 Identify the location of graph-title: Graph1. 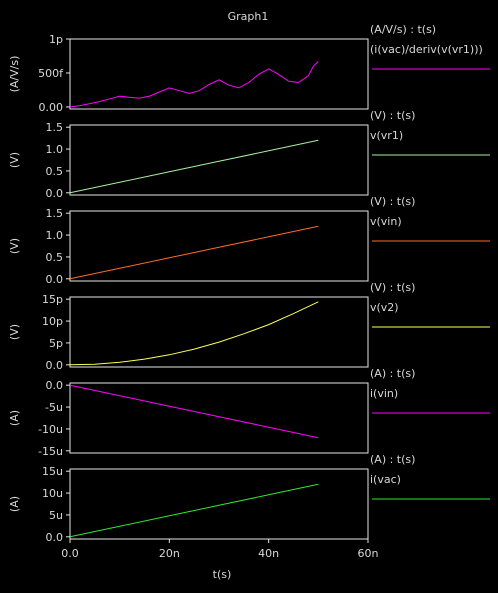
(248, 16).